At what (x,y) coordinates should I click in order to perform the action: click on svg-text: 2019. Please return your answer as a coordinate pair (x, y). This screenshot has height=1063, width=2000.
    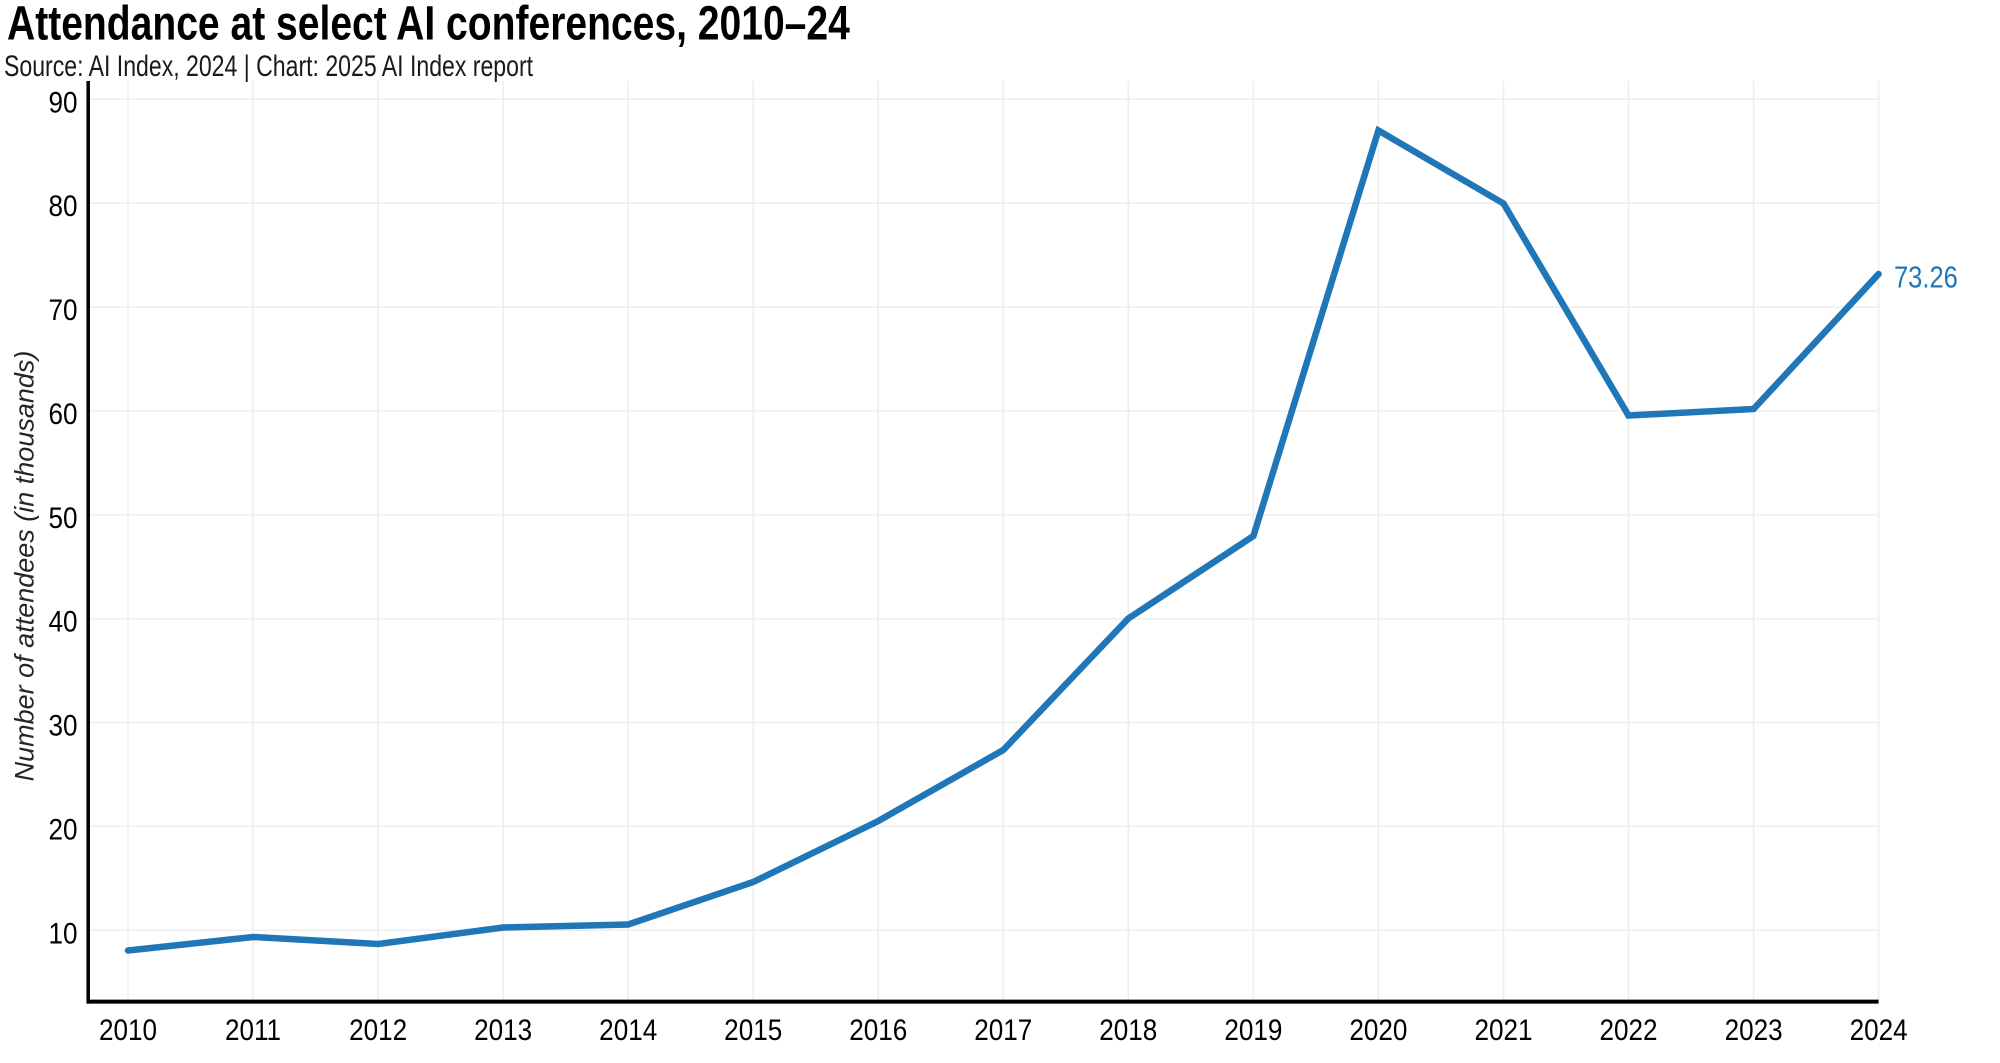
    Looking at the image, I should click on (1253, 1029).